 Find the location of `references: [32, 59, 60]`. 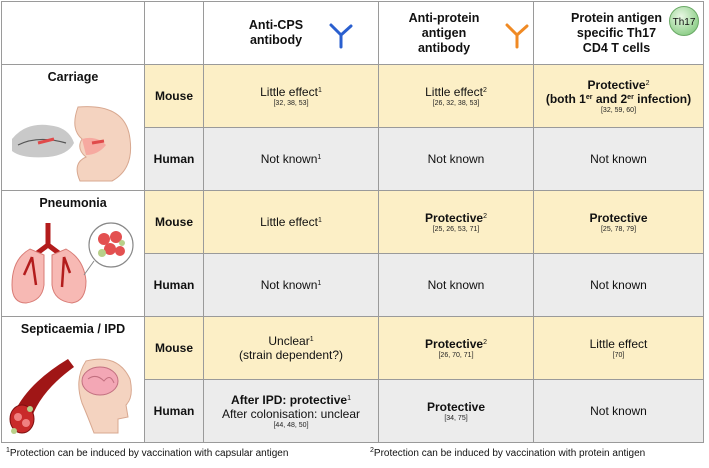

references: [32, 59, 60] is located at coordinates (618, 110).